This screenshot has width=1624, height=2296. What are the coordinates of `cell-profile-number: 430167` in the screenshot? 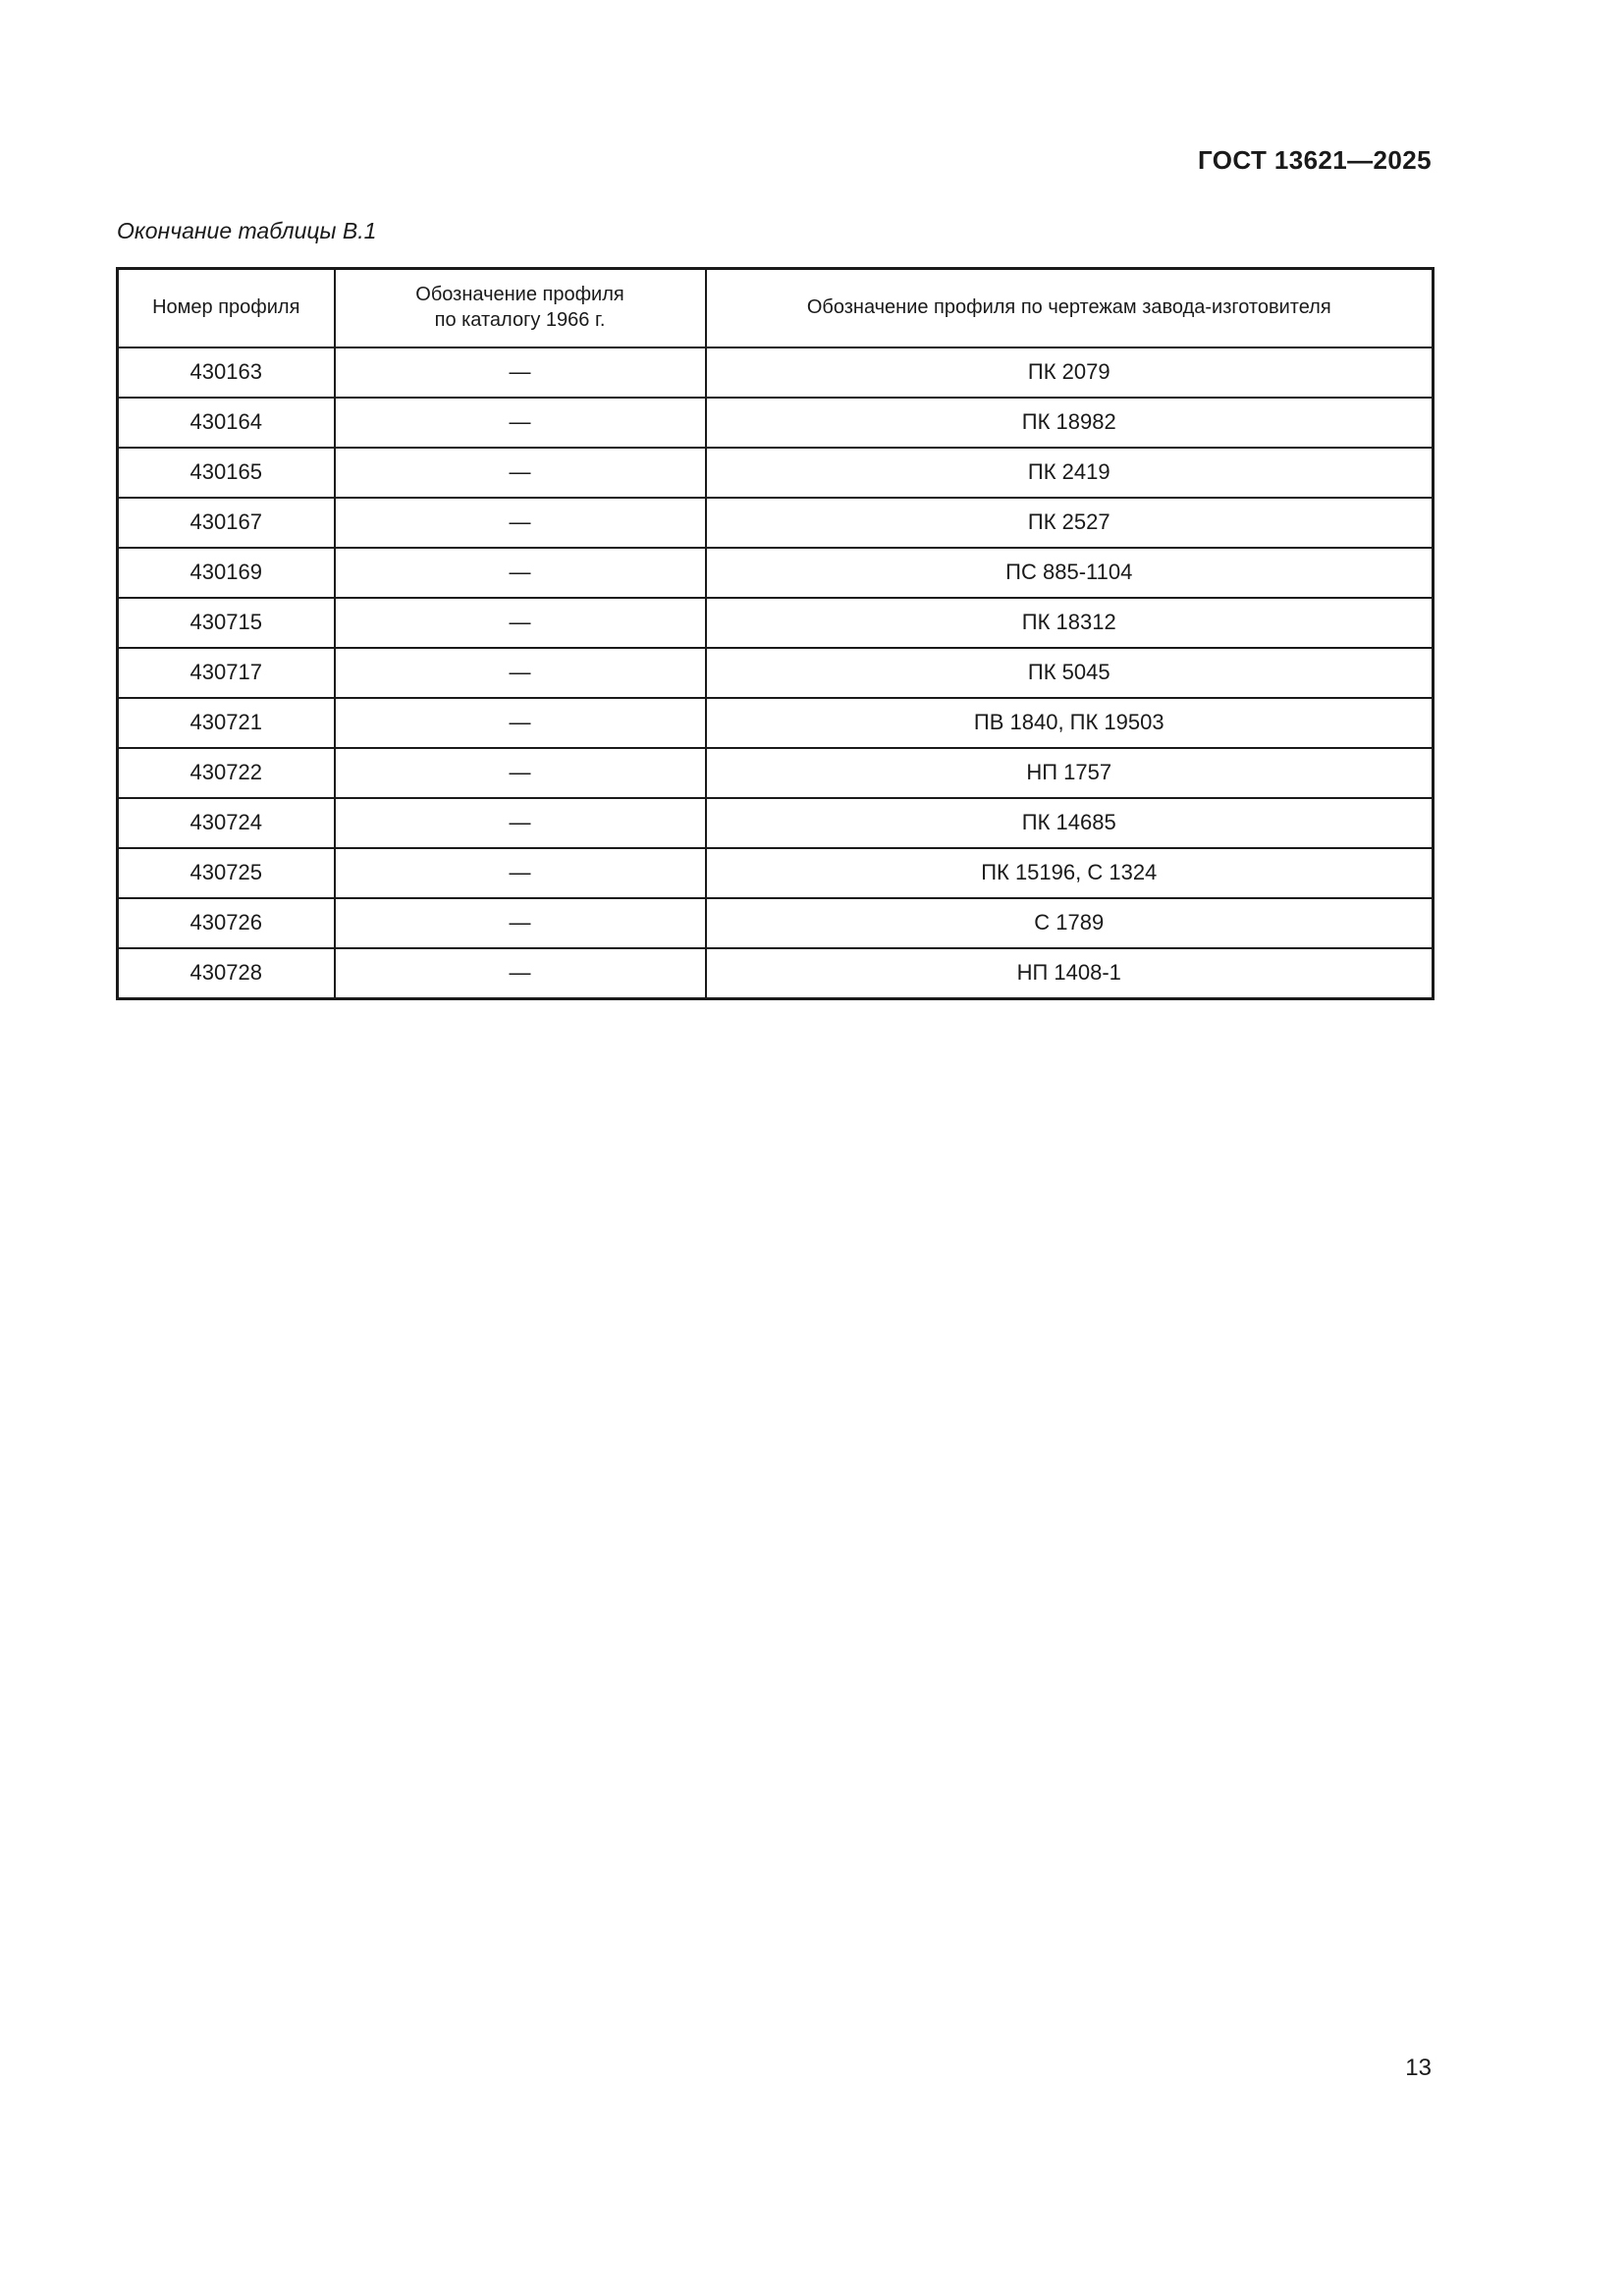 It's located at (226, 523).